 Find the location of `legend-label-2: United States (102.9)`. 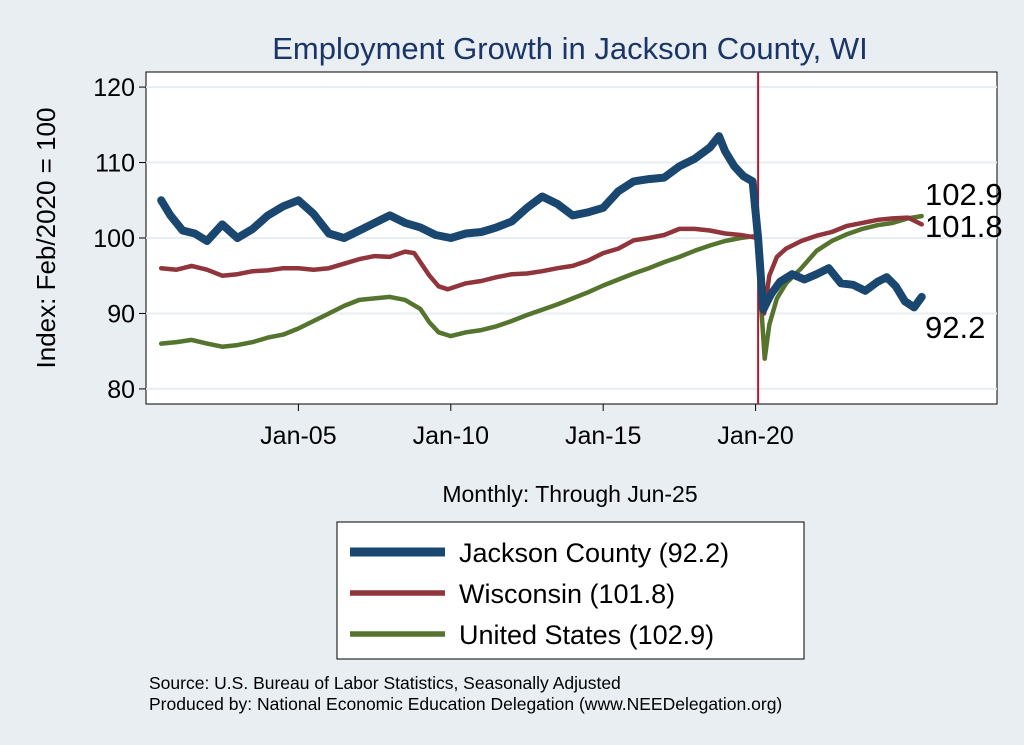

legend-label-2: United States (102.9) is located at coordinates (586, 635).